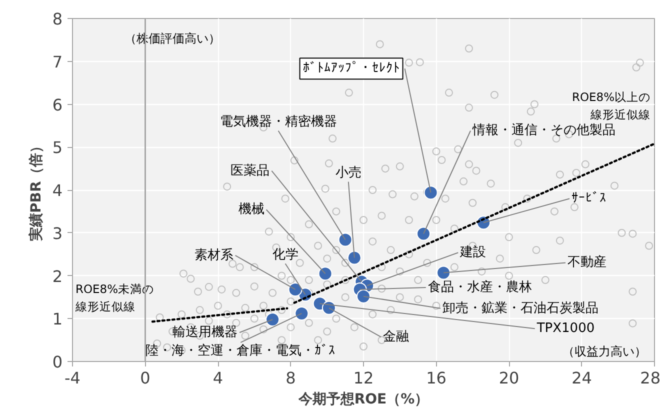 Image resolution: width=660 pixels, height=415 pixels. What do you see at coordinates (363, 378) in the screenshot?
I see `x-tick-label: 12` at bounding box center [363, 378].